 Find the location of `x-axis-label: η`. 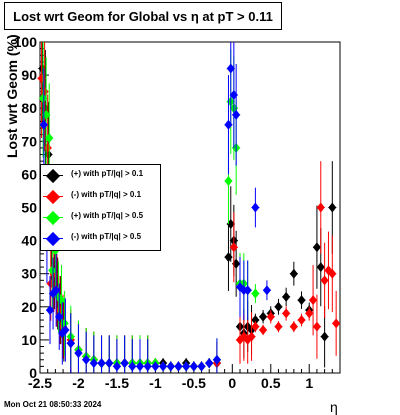

x-axis-label: η is located at coordinates (334, 407).